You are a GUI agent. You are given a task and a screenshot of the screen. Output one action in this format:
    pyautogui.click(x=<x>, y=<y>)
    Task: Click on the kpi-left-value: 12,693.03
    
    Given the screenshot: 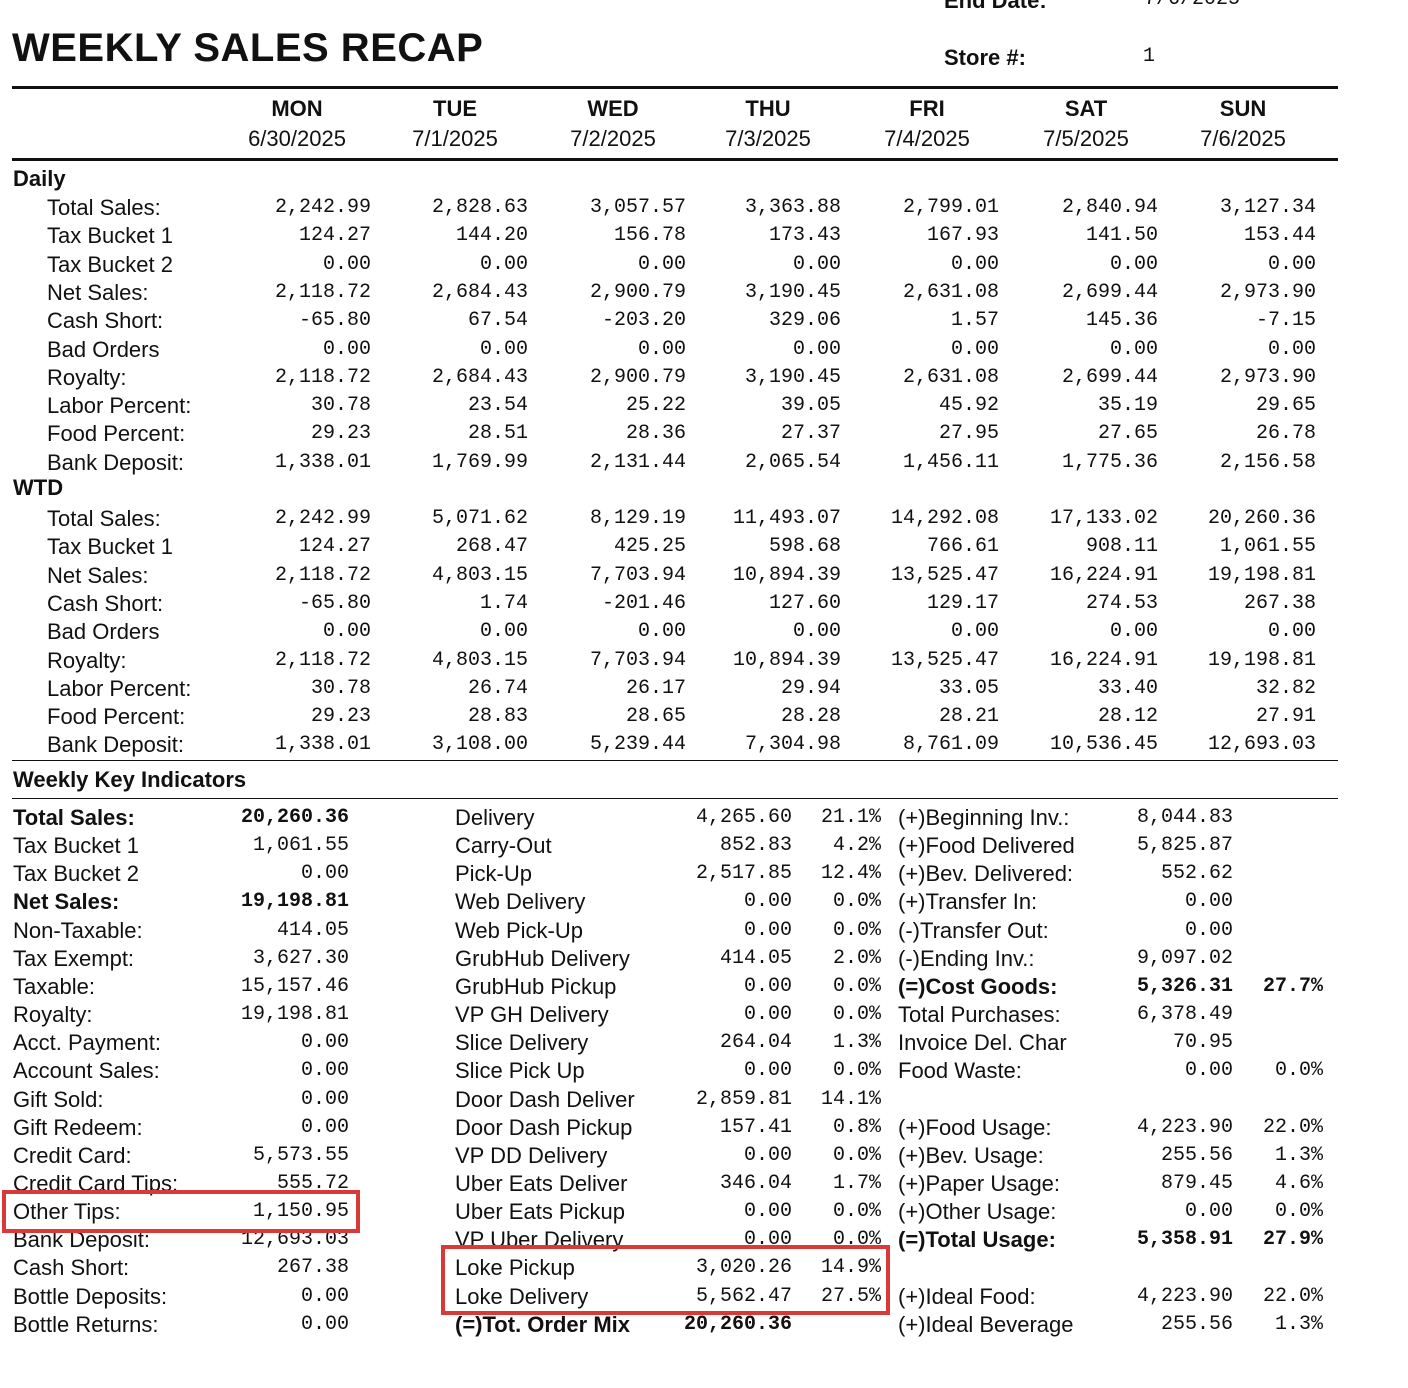 What is the action you would take?
    pyautogui.click(x=294, y=1239)
    